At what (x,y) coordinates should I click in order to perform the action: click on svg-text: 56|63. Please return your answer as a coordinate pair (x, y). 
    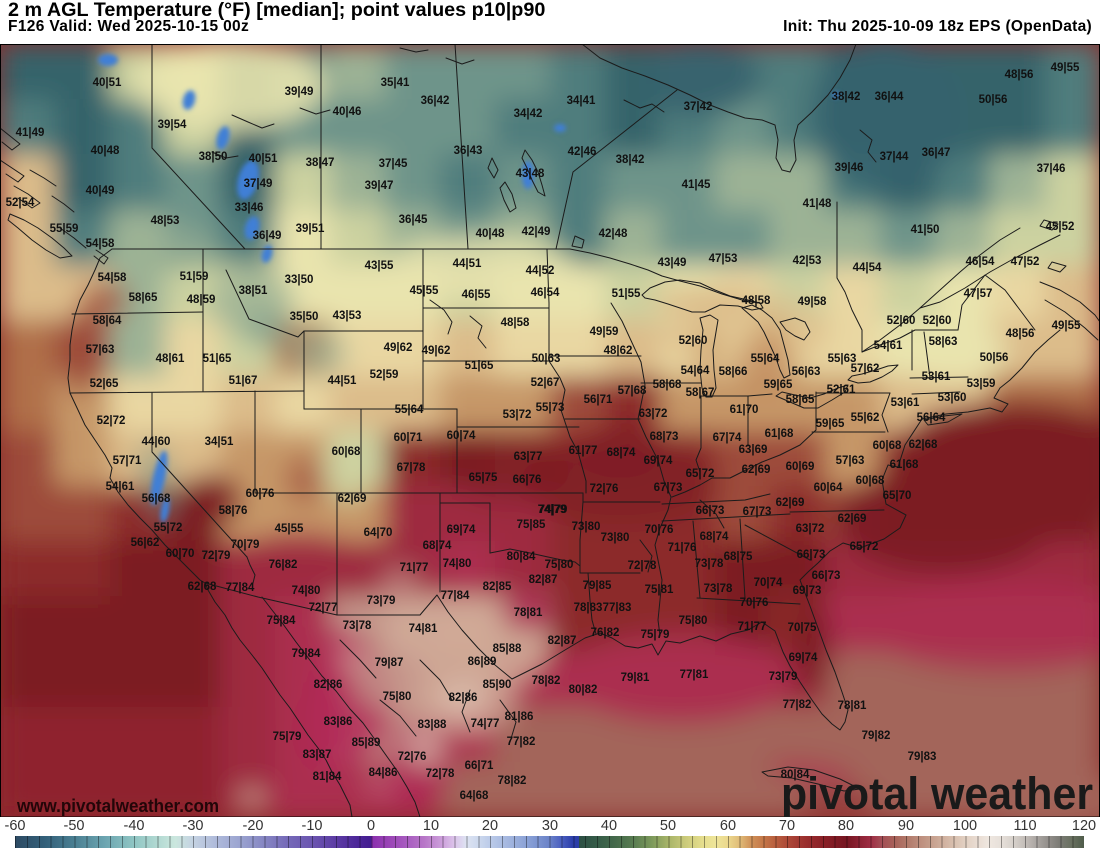
    Looking at the image, I should click on (806, 372).